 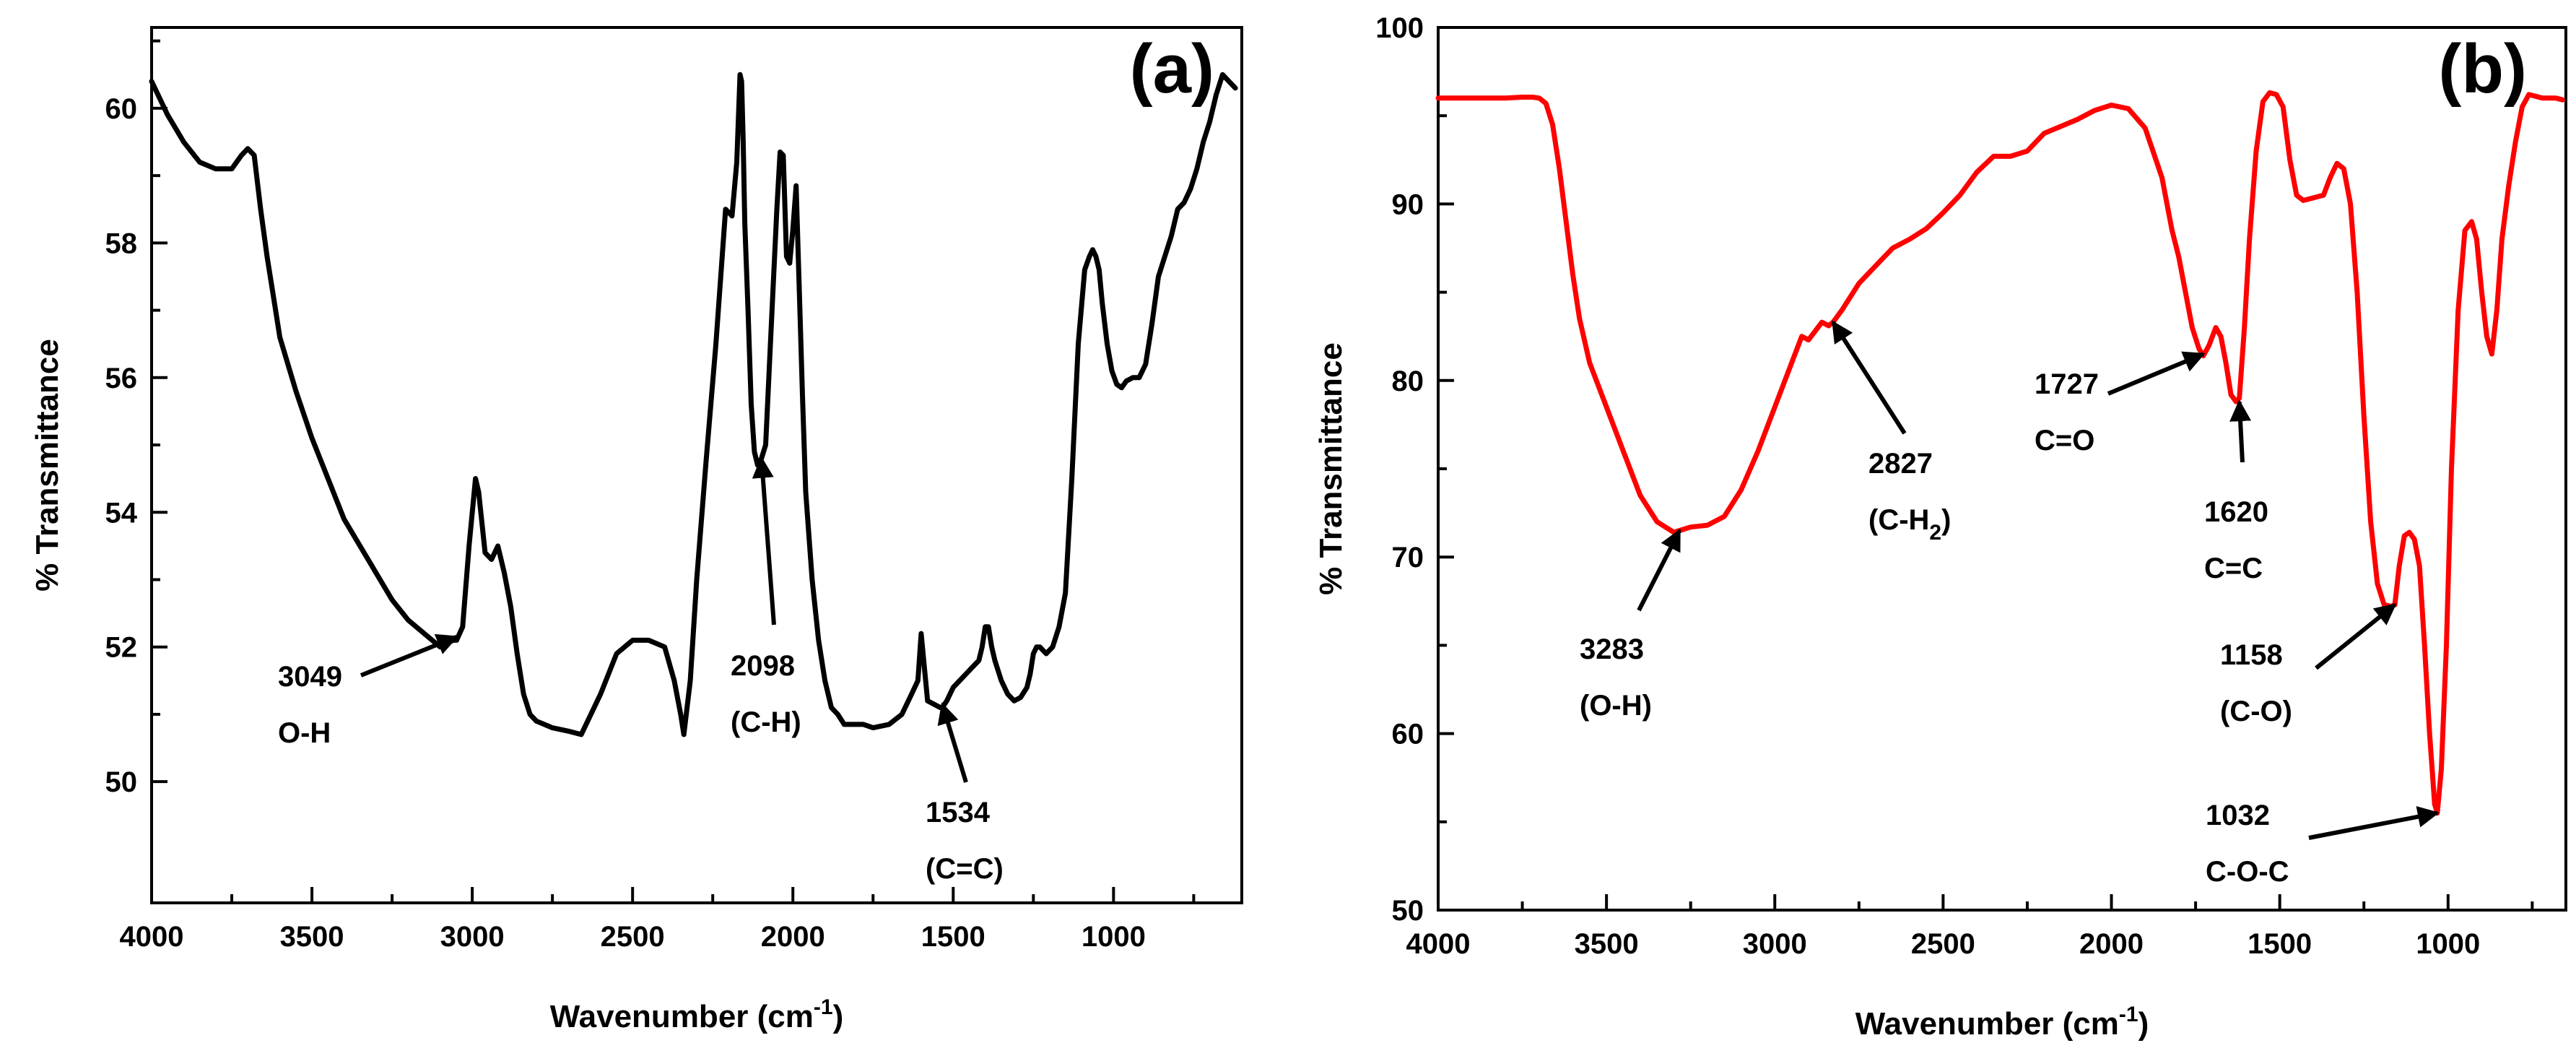 What do you see at coordinates (1612, 649) in the screenshot?
I see `annotation-wavenumber-b-3283: 3283` at bounding box center [1612, 649].